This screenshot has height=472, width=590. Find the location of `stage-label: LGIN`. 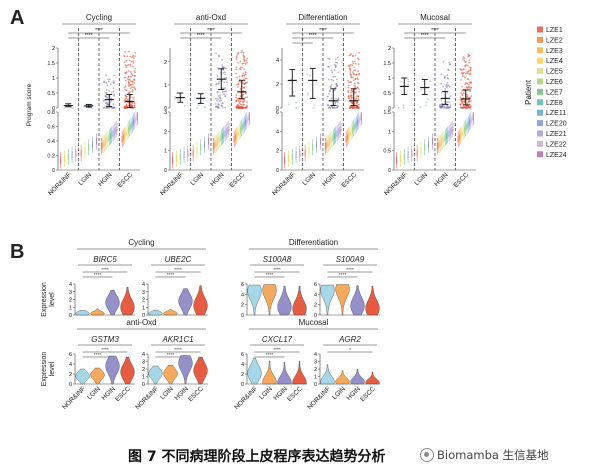

stage-label: LGIN is located at coordinates (94, 393).